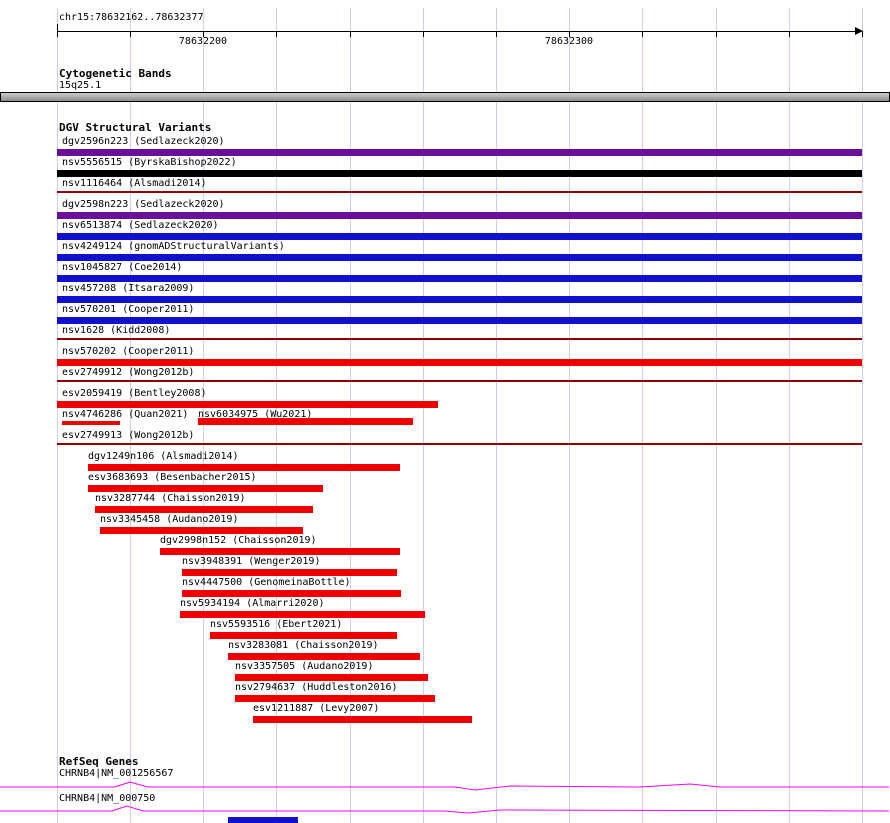  I want to click on variant-label: esv2749912 (Wong2012b), so click(128, 372).